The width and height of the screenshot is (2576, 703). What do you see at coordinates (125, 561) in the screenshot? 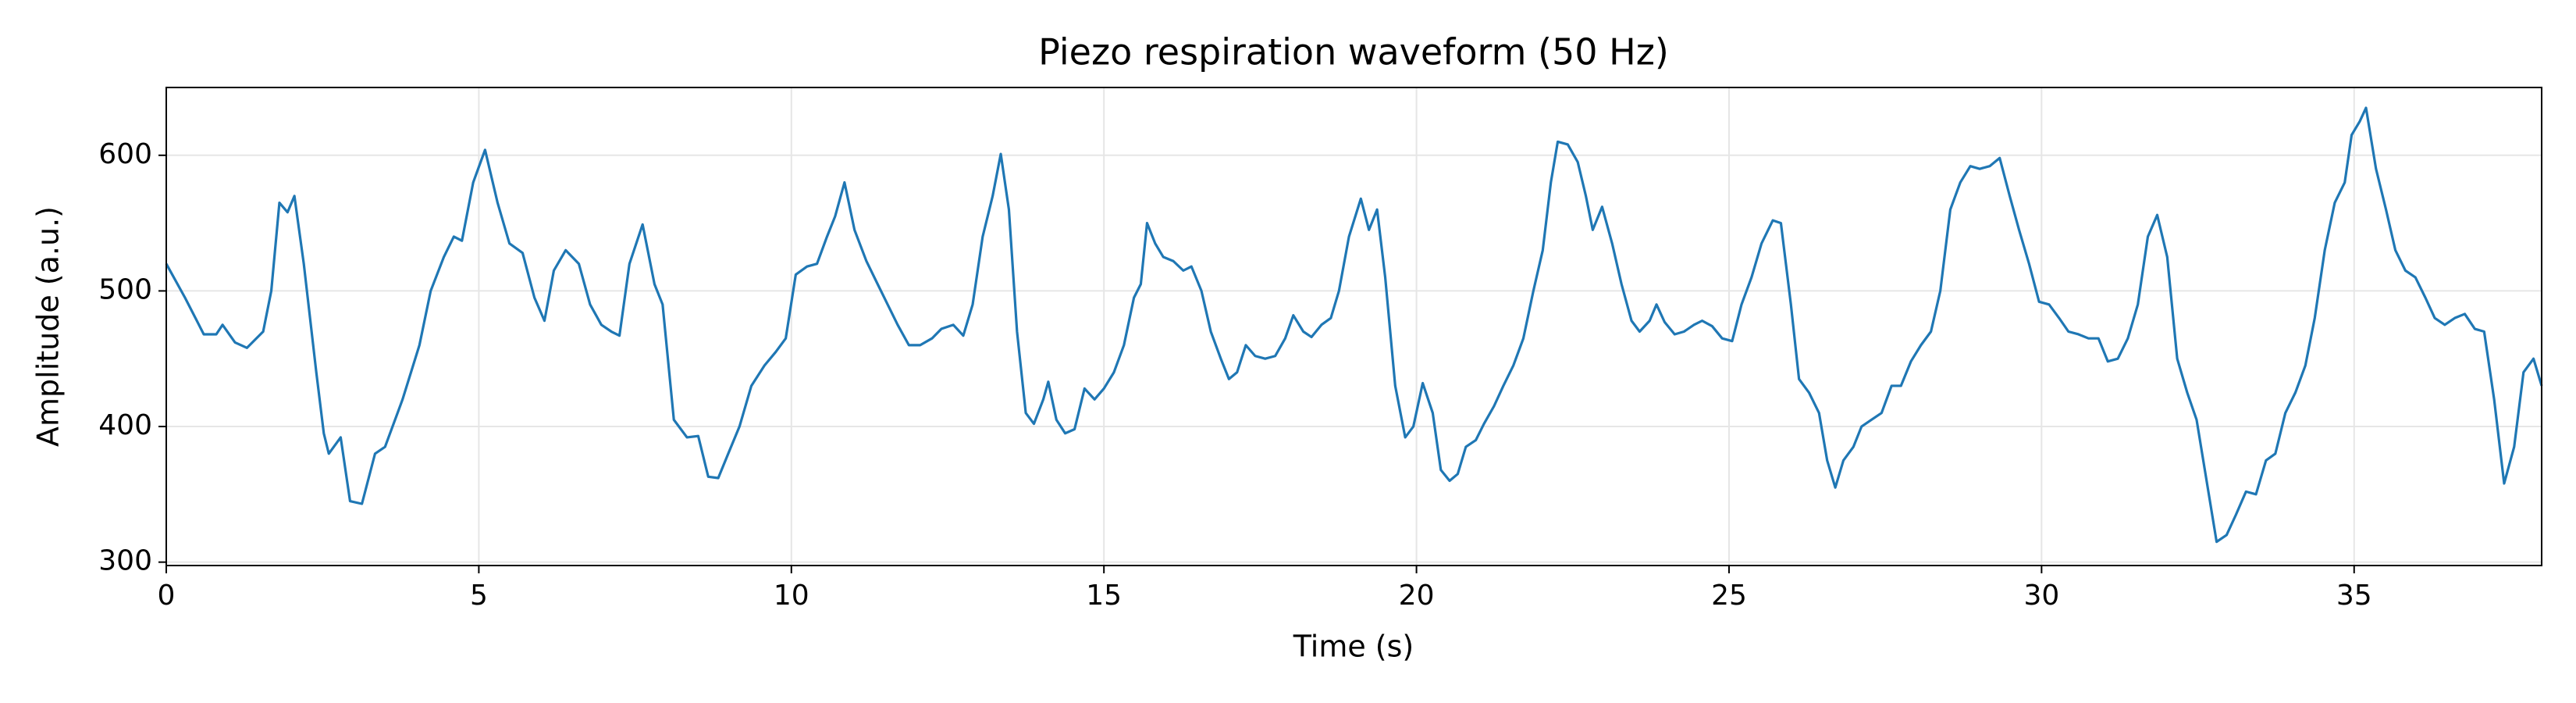
I see `y-tick-label: 300` at bounding box center [125, 561].